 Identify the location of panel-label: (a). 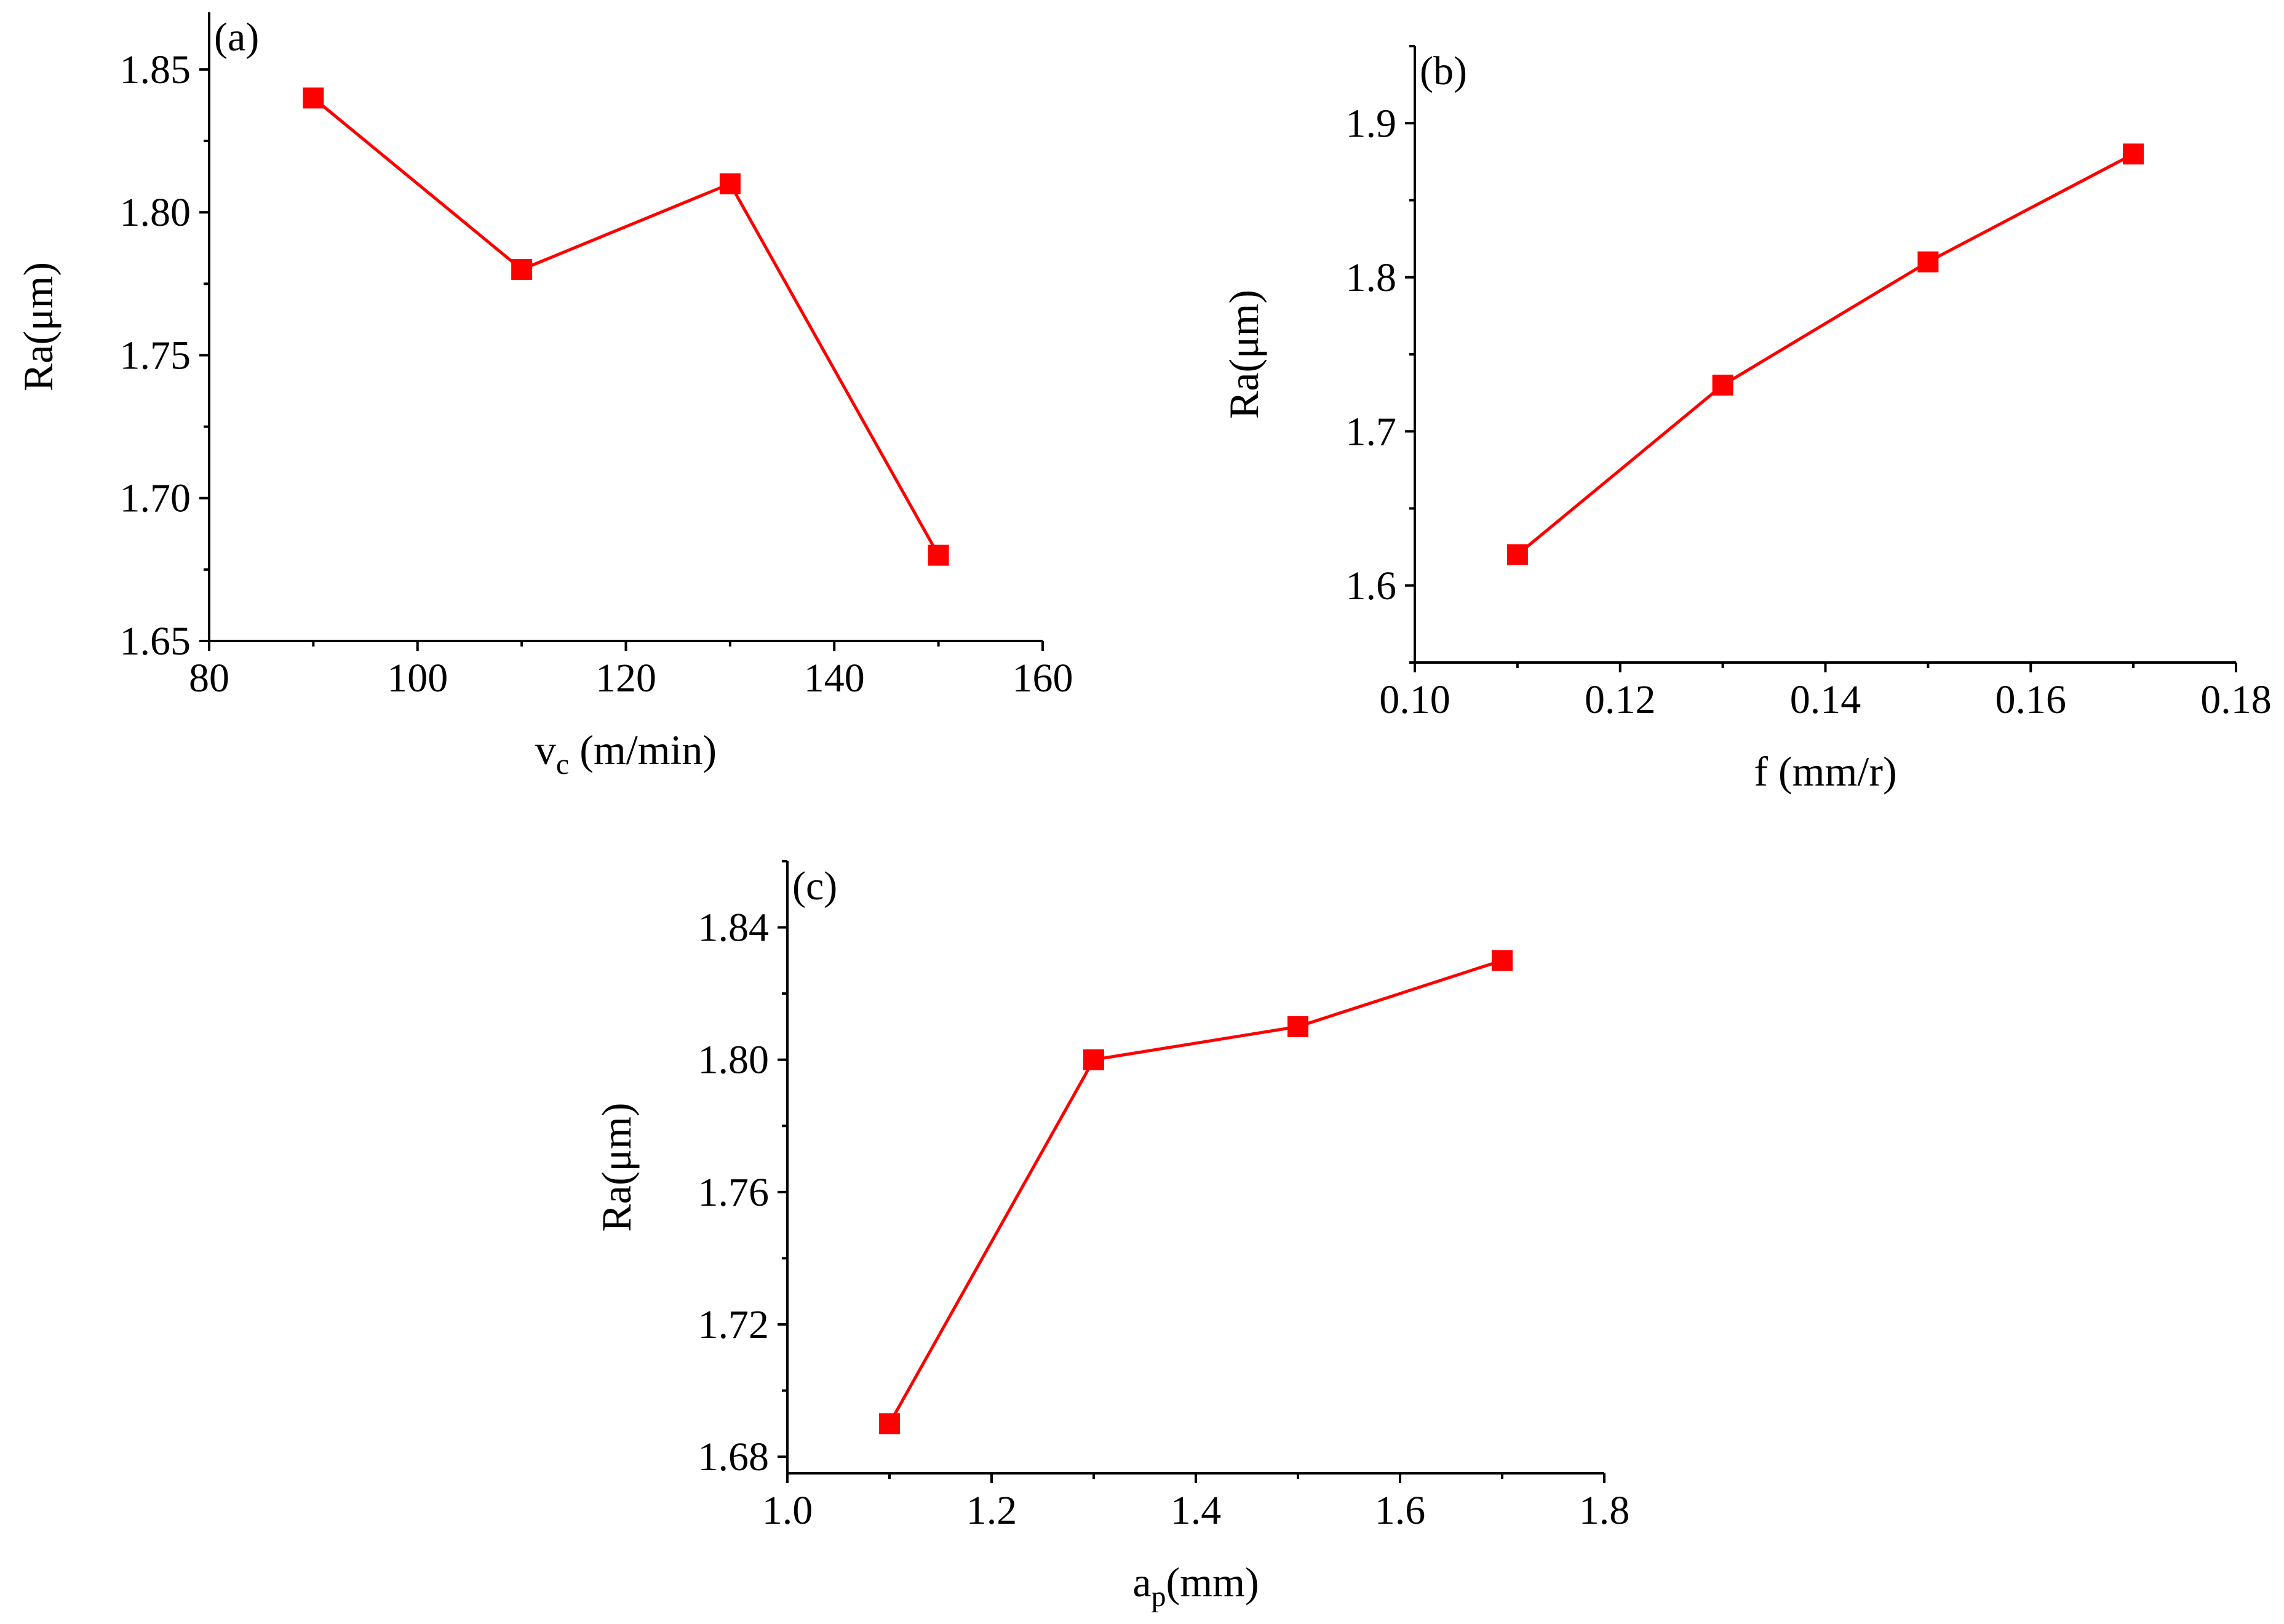
(237, 37).